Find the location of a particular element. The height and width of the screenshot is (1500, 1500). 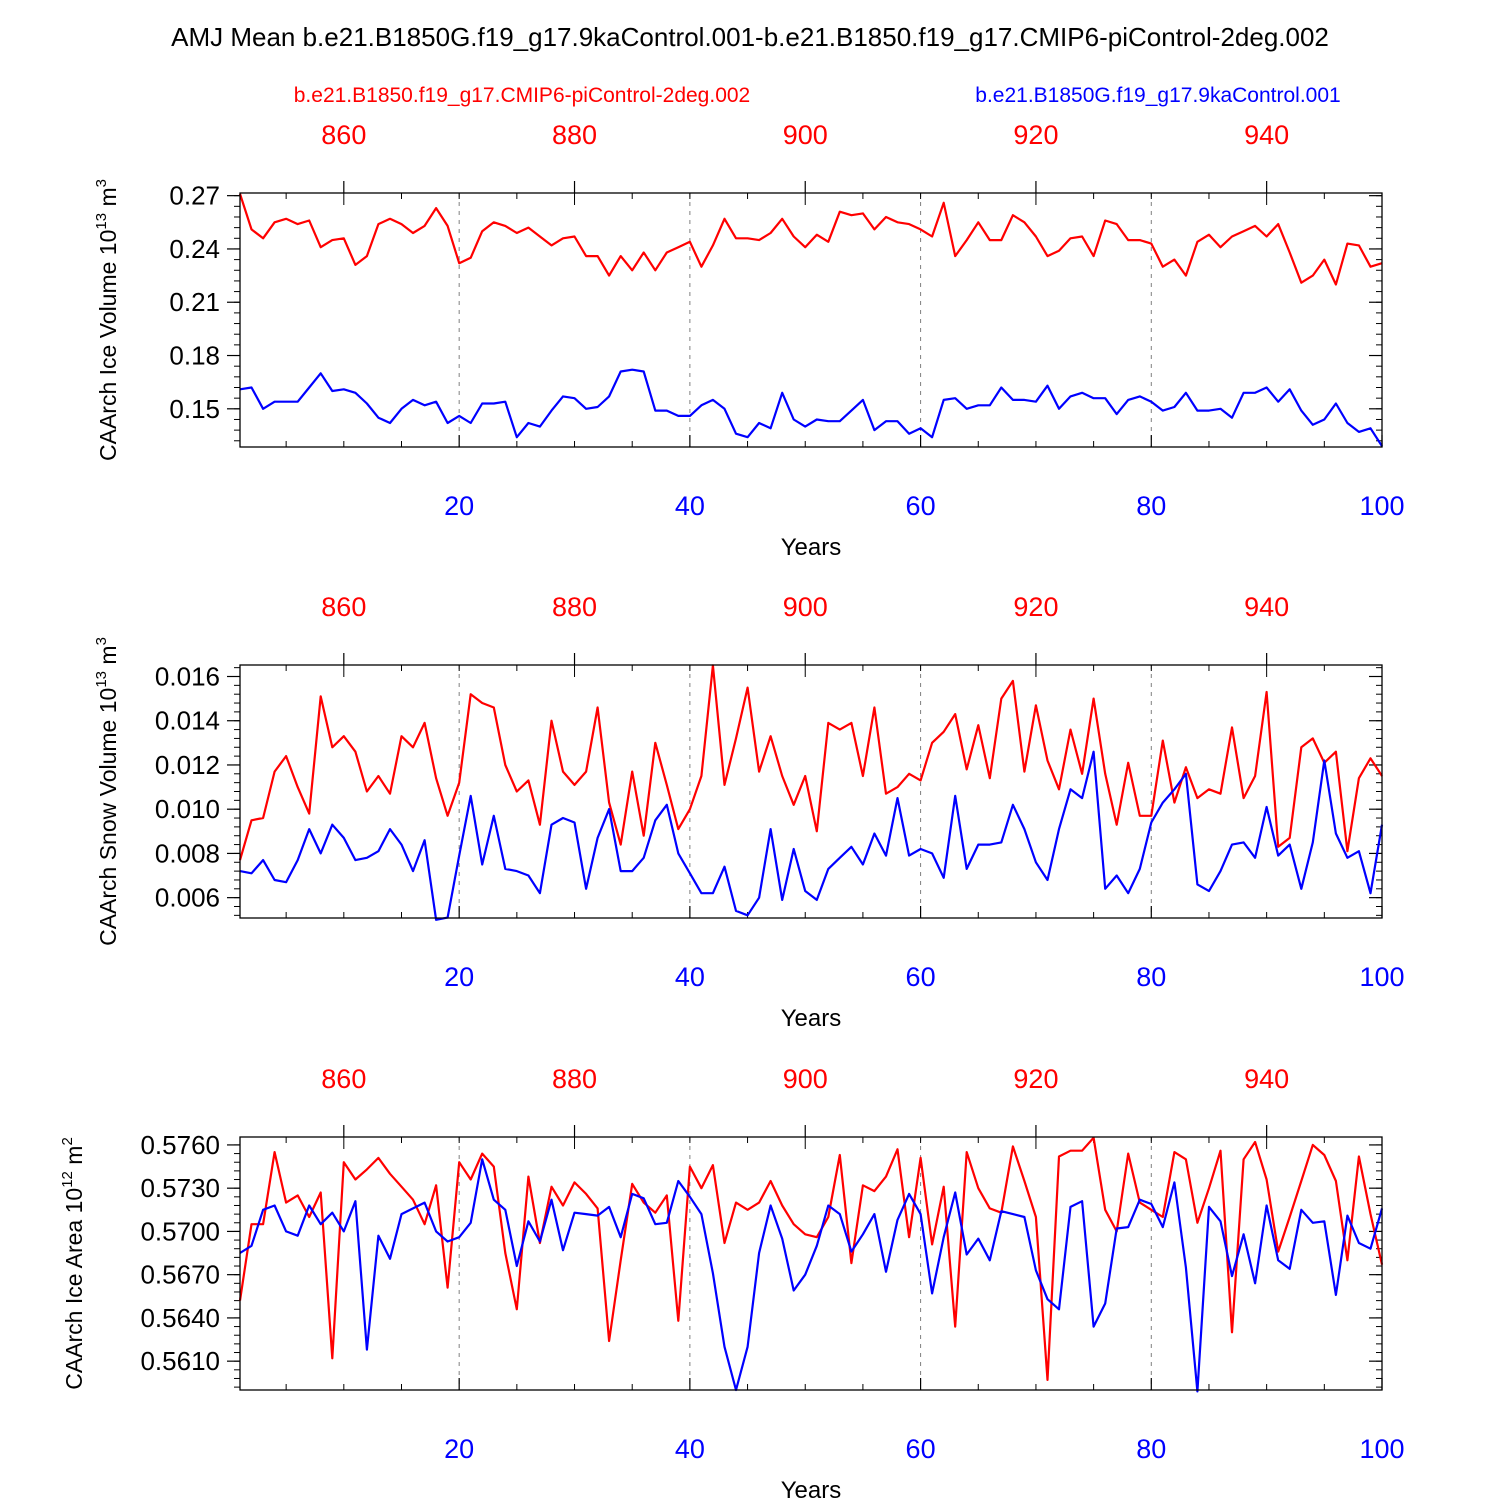

y-axis-label-part: 12 is located at coordinates (67, 1179).